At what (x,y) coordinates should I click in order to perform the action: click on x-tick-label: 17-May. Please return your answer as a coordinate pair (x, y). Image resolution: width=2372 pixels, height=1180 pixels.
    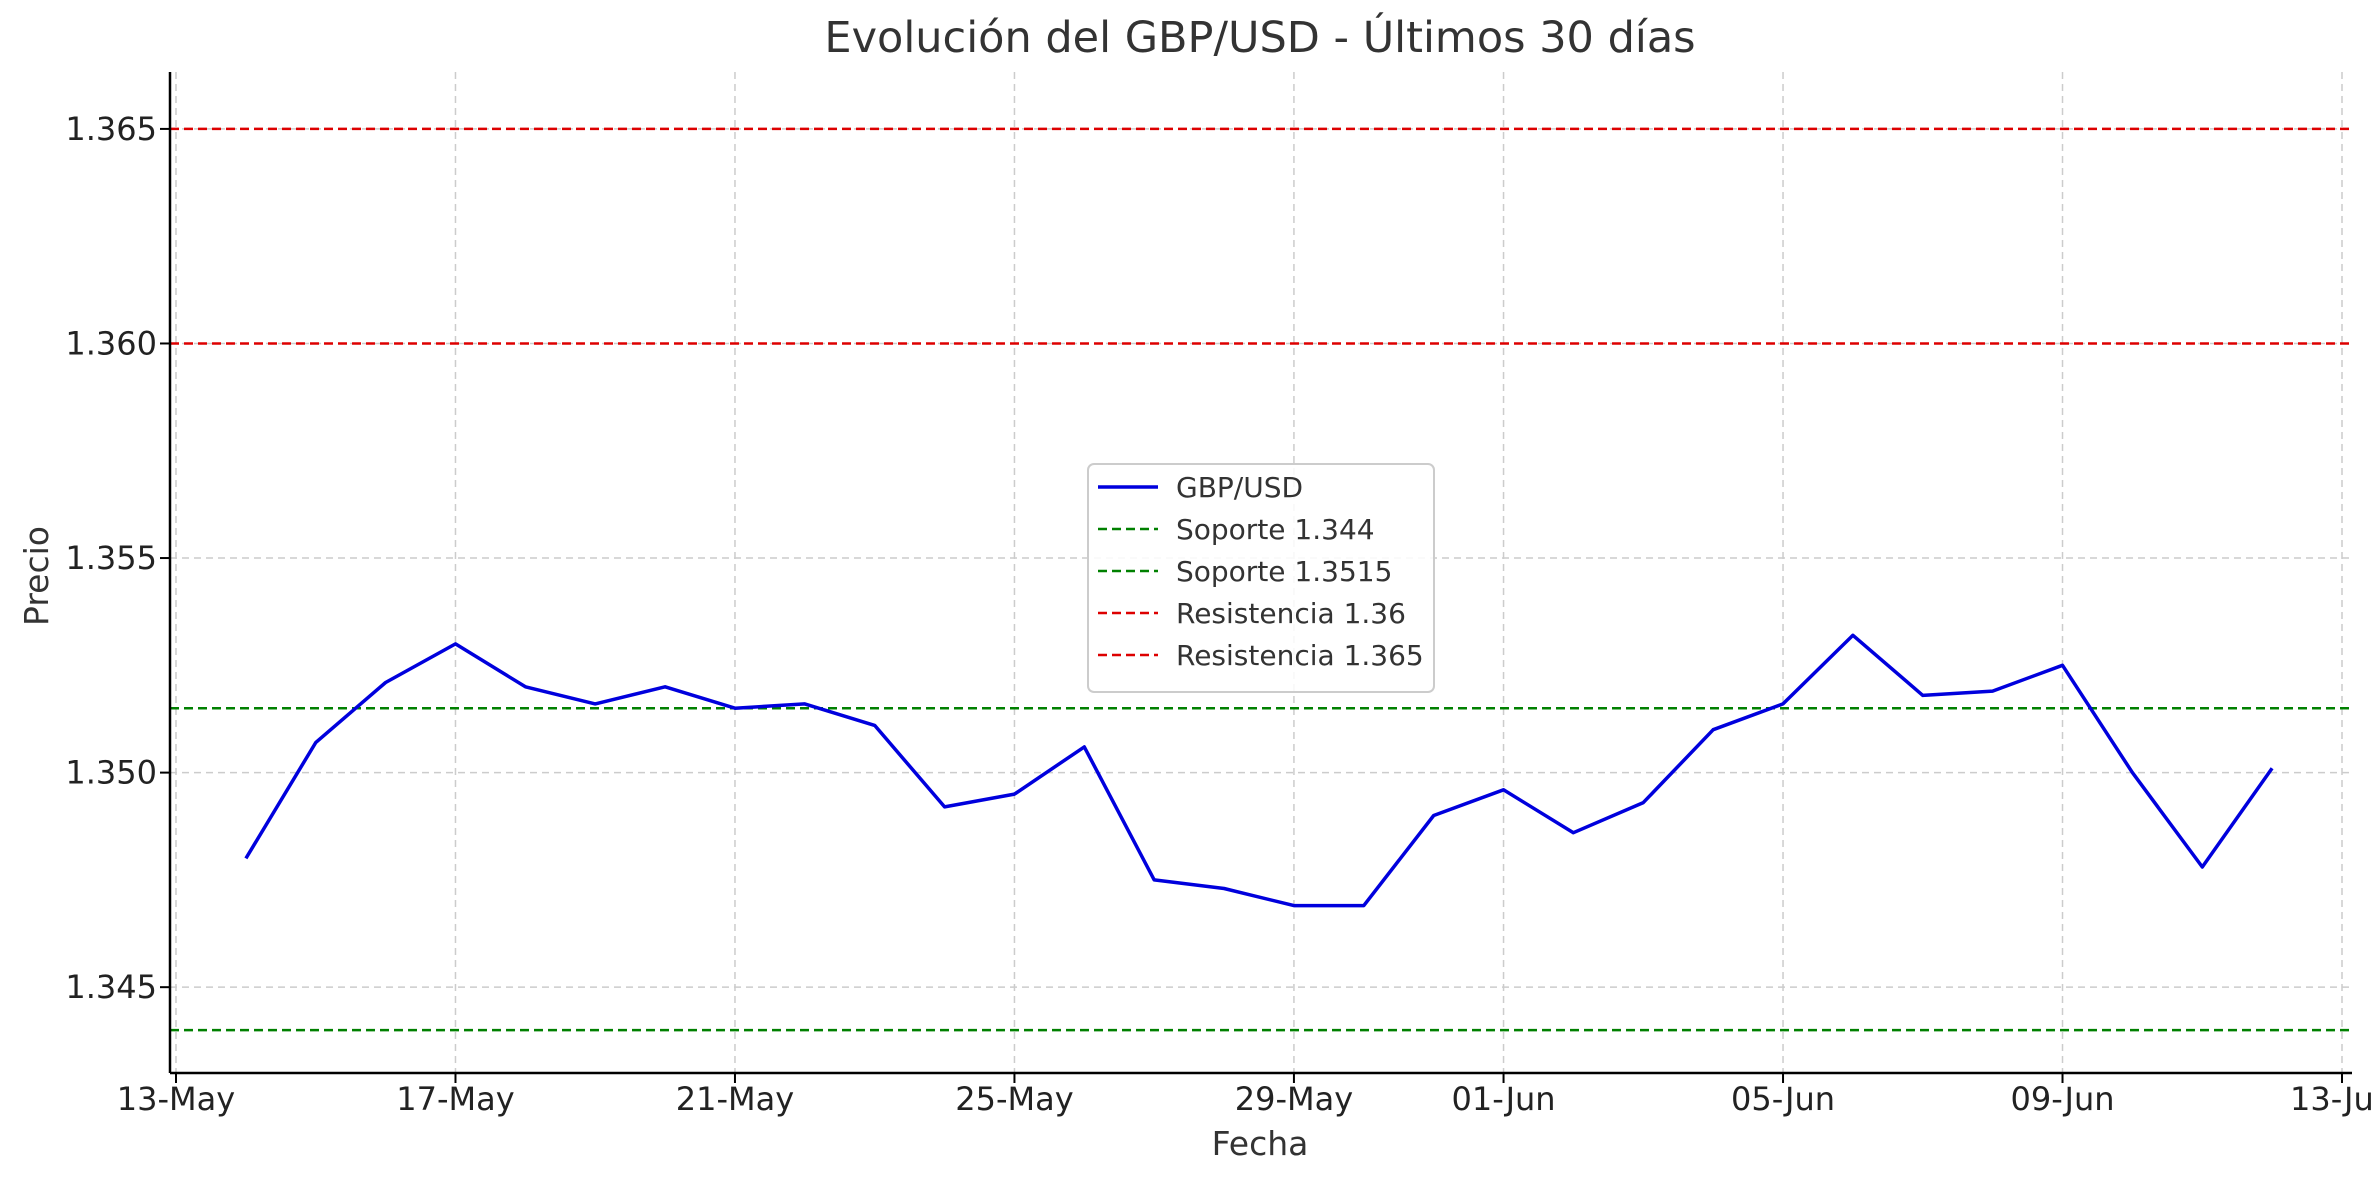
    Looking at the image, I should click on (455, 1099).